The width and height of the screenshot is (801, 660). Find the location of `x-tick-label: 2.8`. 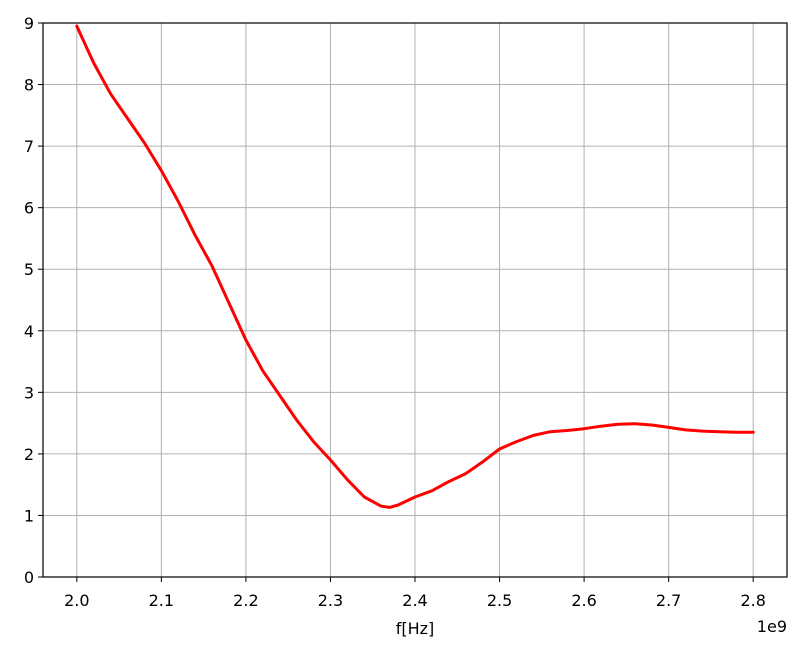

x-tick-label: 2.8 is located at coordinates (752, 600).